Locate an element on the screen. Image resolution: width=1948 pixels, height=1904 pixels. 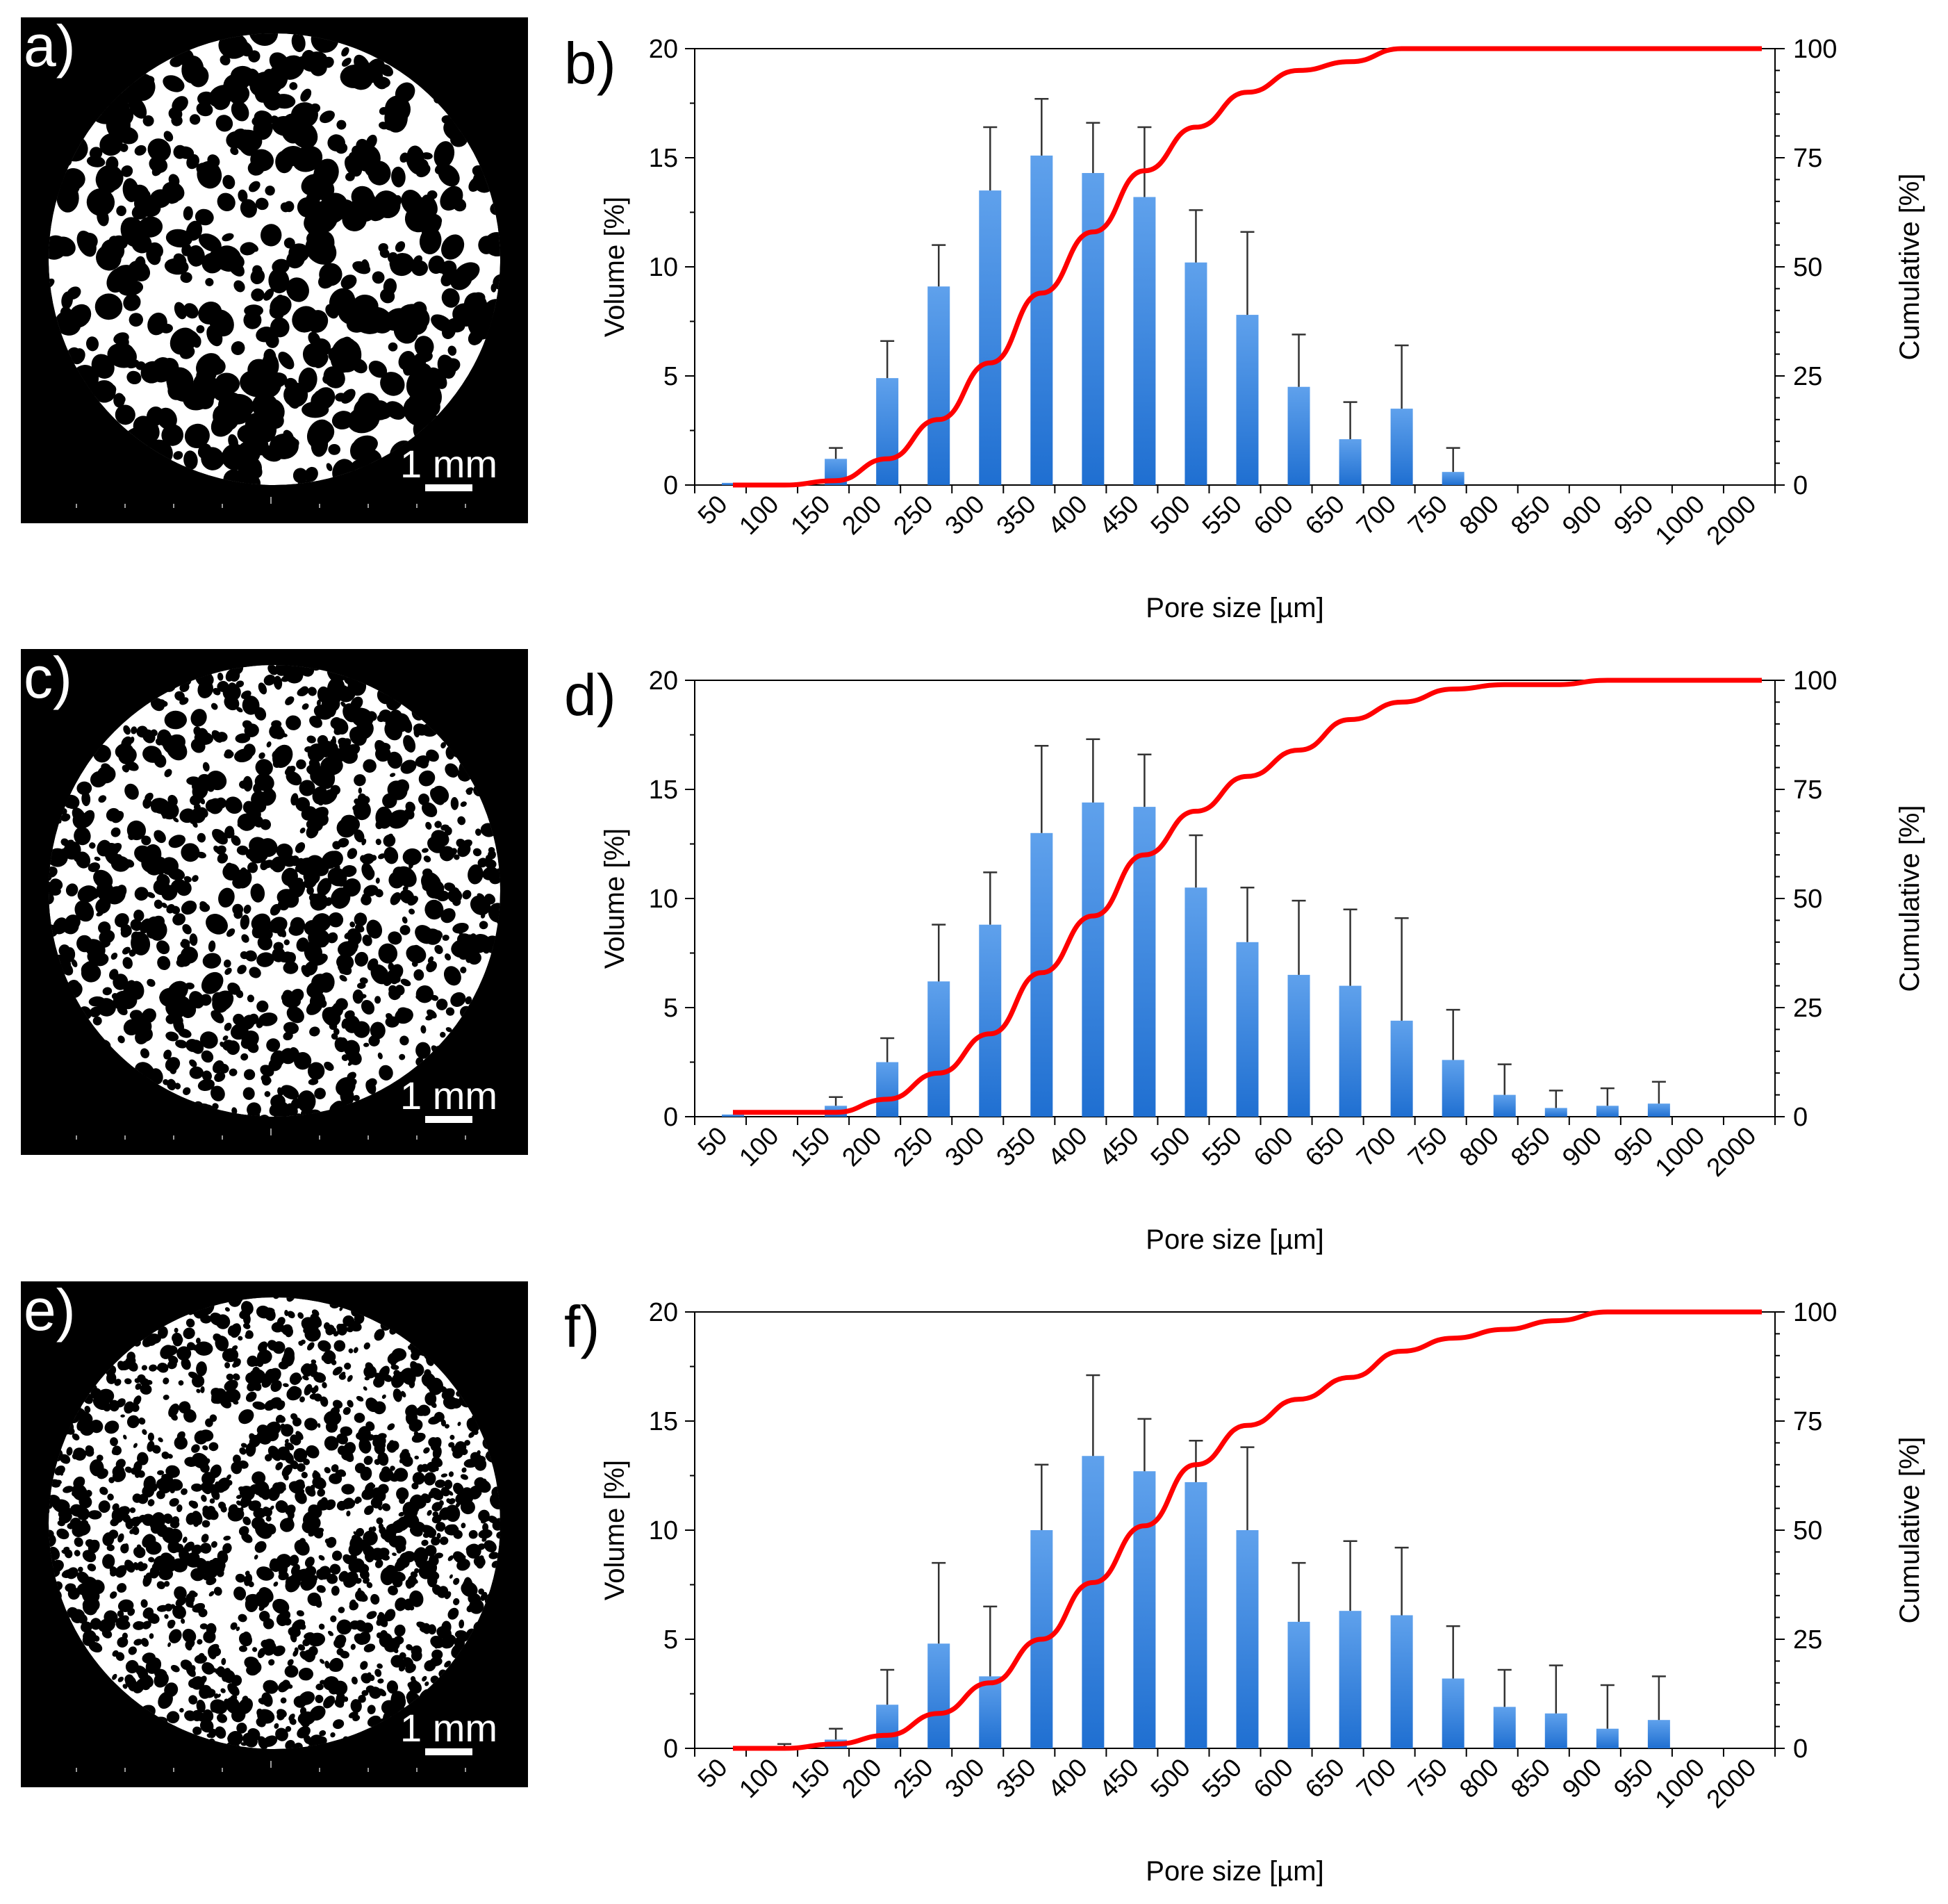
x-tick-label: 800 is located at coordinates (1479, 1147).